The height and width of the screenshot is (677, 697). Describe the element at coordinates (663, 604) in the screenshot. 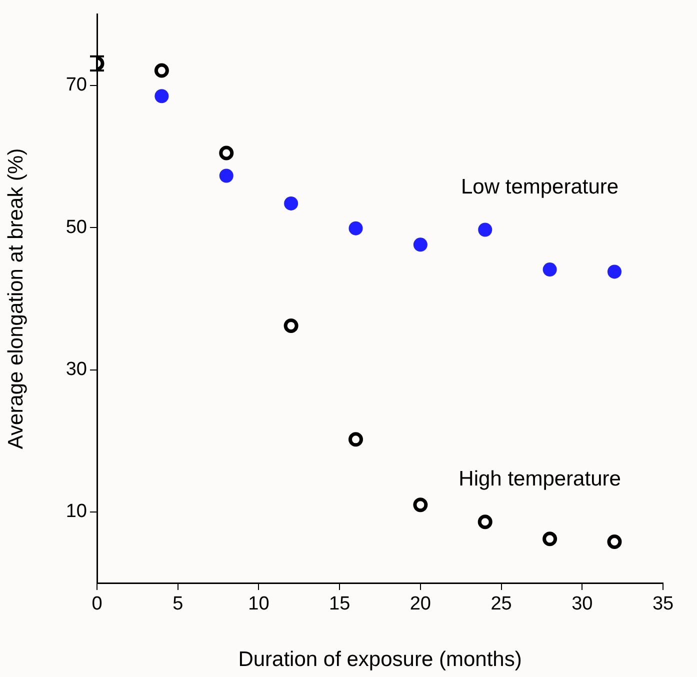

I see `x-tick-label: 35` at that location.